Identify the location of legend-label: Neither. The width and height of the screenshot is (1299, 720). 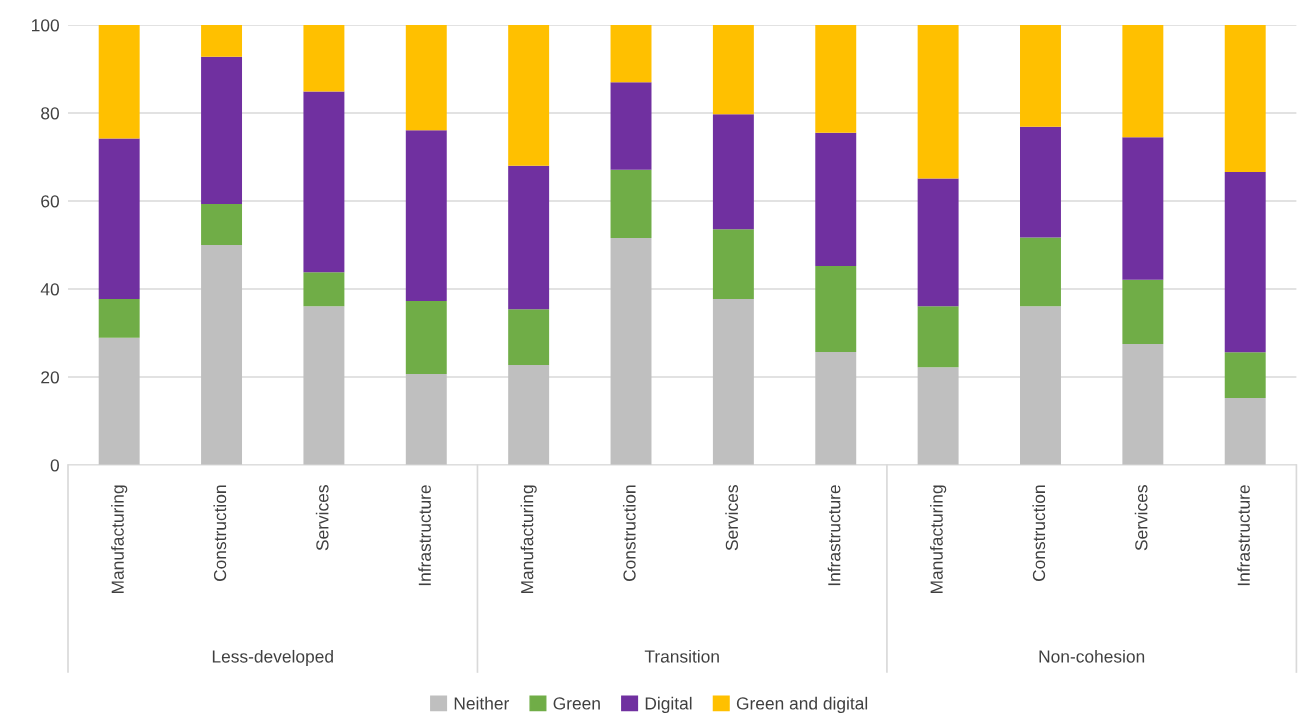
(482, 703).